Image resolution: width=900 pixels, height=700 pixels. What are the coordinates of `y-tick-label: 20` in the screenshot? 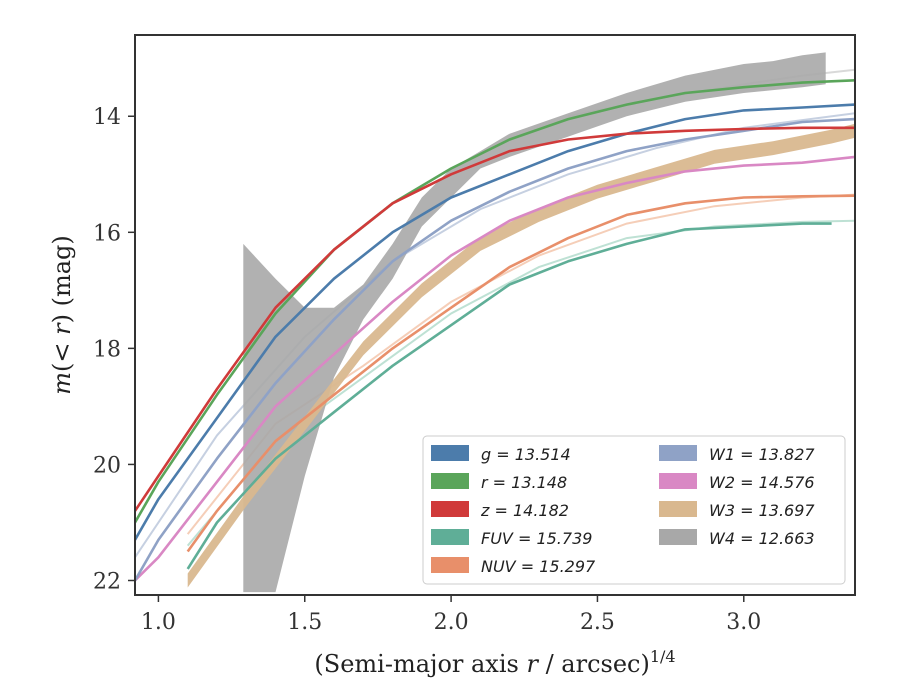 It's located at (107, 465).